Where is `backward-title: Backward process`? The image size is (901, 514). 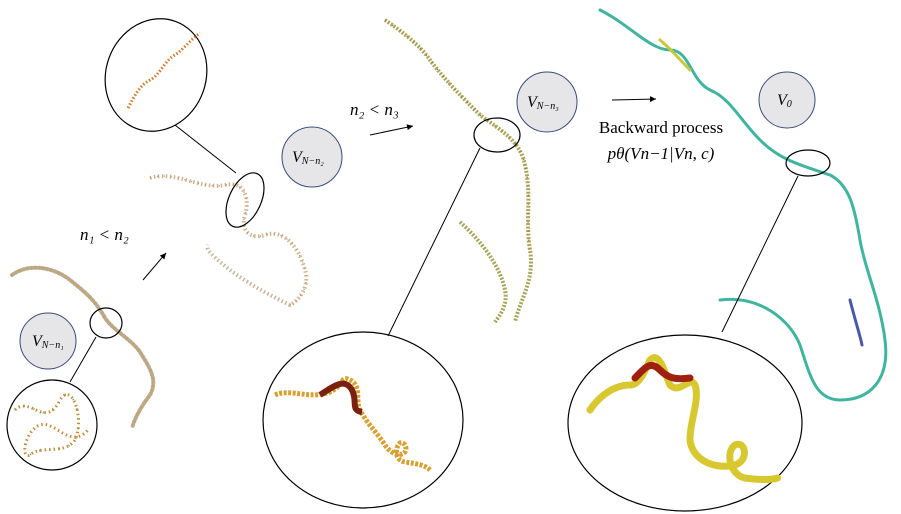
backward-title: Backward process is located at coordinates (661, 127).